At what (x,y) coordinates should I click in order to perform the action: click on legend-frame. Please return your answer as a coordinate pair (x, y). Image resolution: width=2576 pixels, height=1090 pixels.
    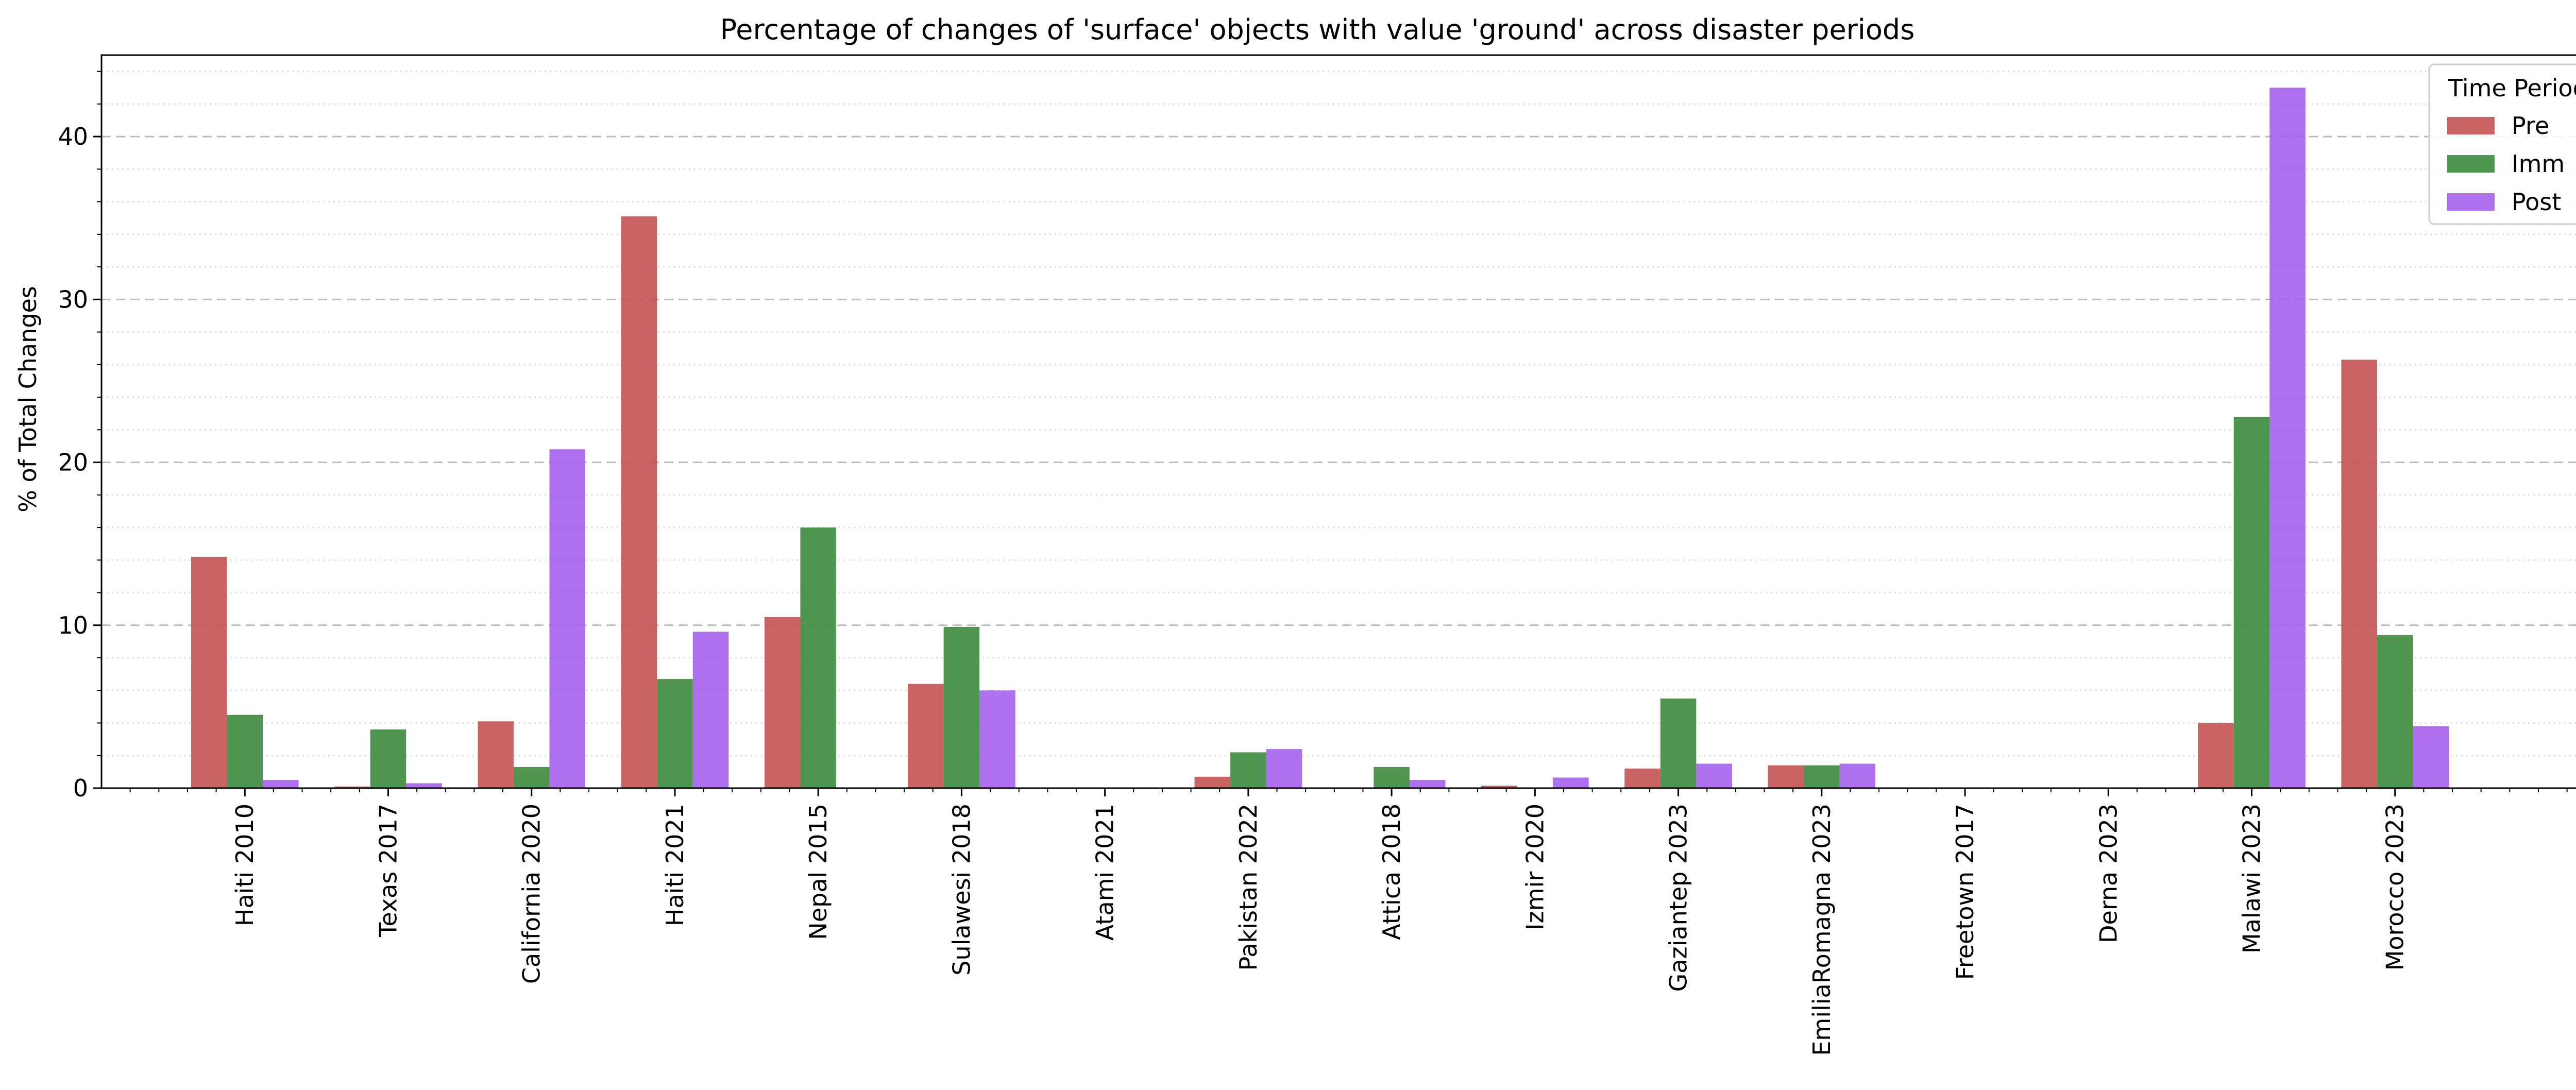
    Looking at the image, I should click on (2502, 144).